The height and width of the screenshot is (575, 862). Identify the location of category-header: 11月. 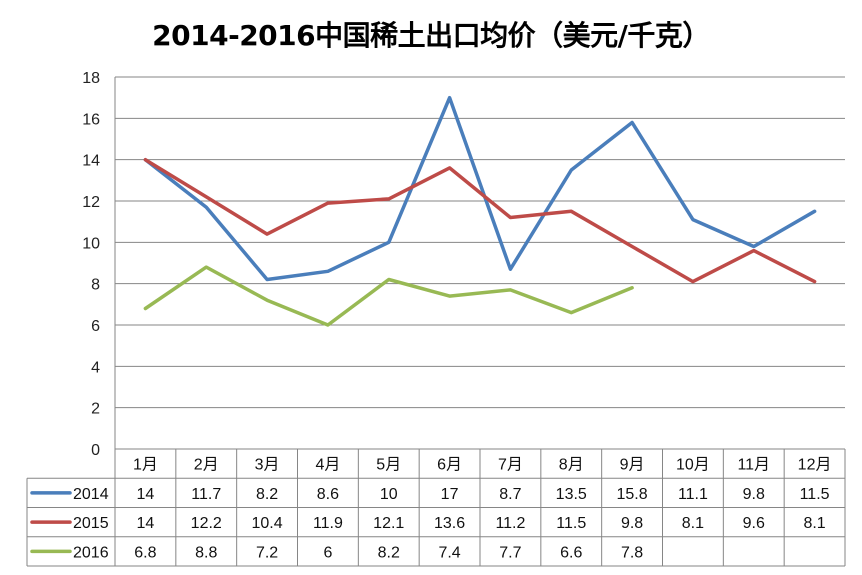
(753, 465).